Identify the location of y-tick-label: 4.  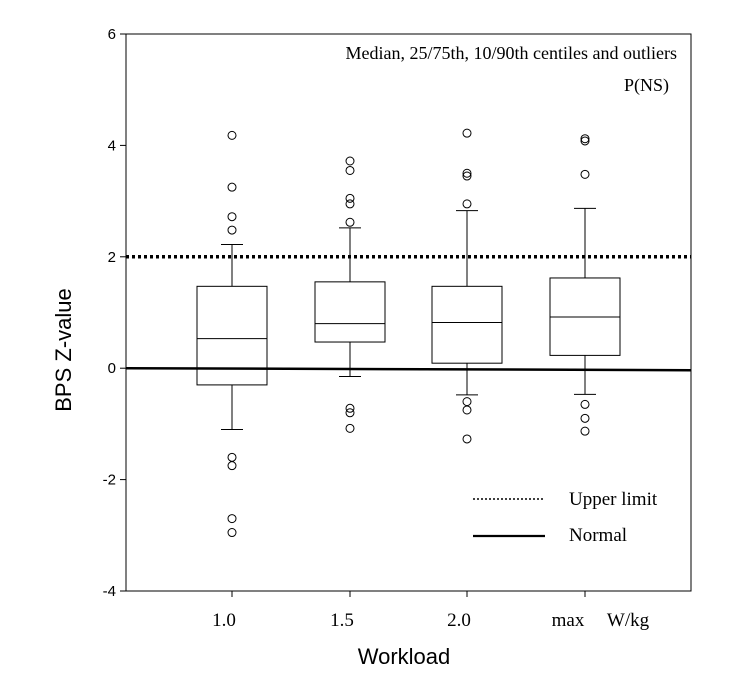
(112, 145).